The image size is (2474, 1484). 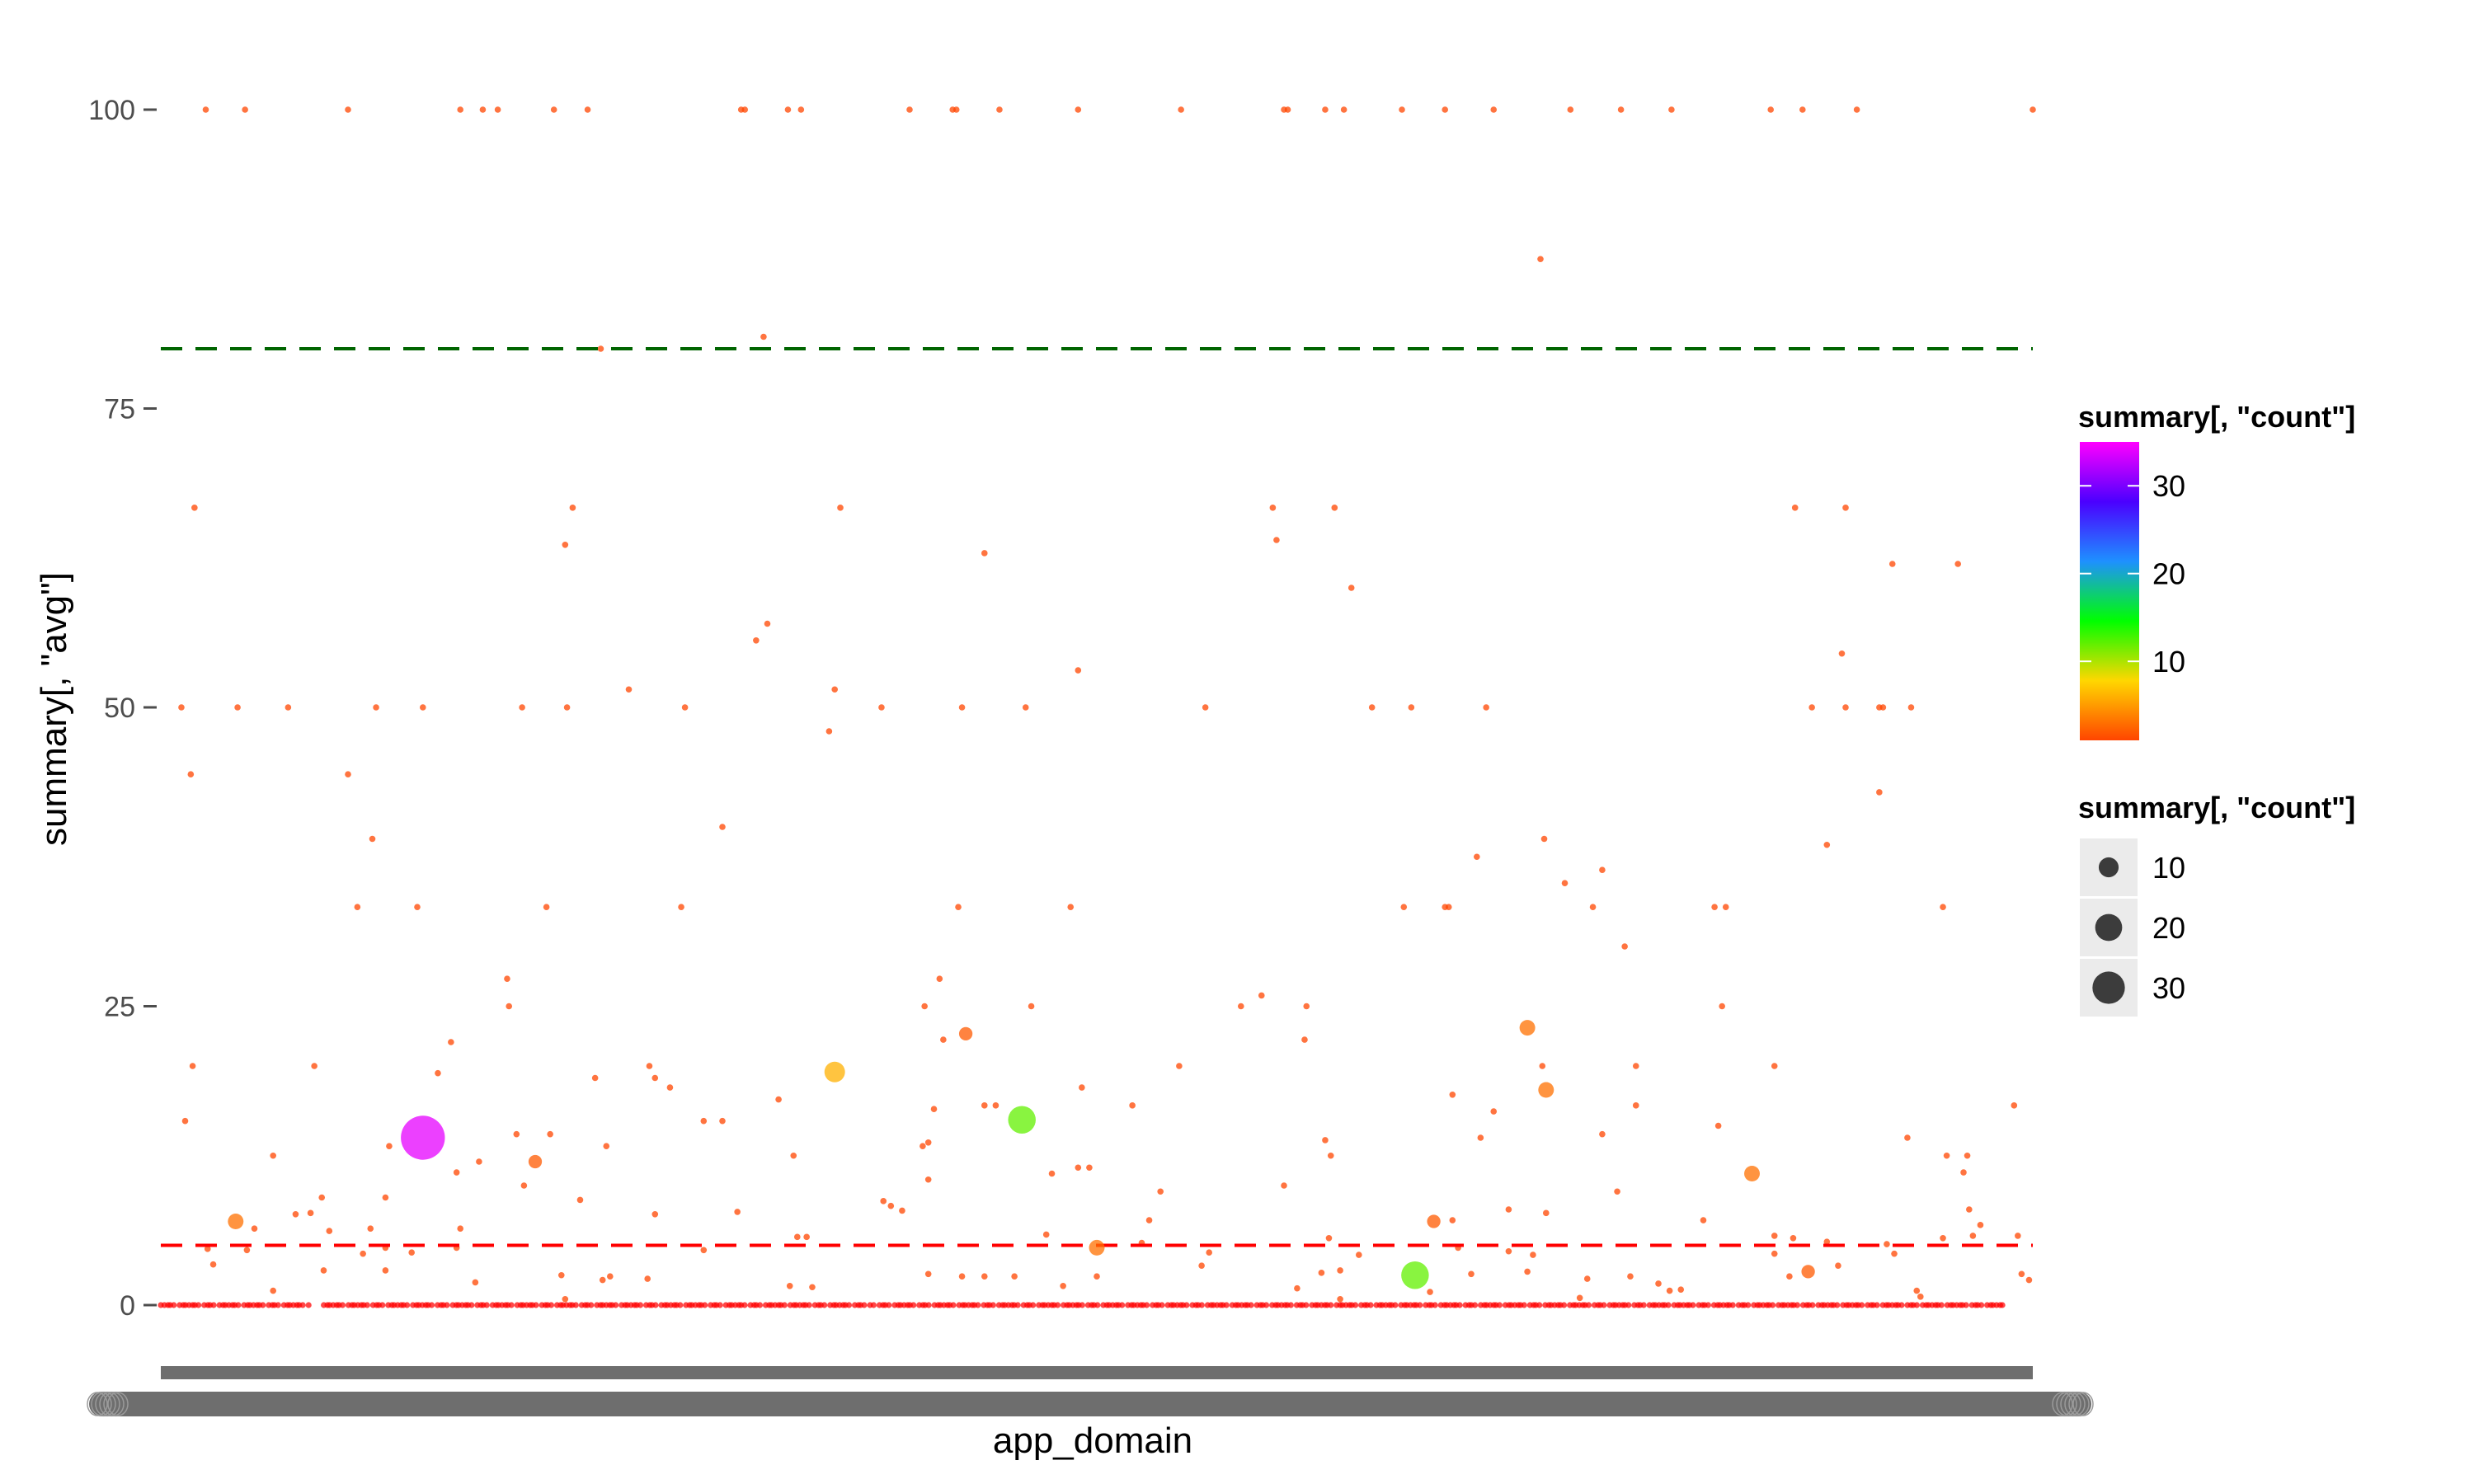 What do you see at coordinates (2216, 570) in the screenshot?
I see `color-legend: summary[, "count"] 10 20 30` at bounding box center [2216, 570].